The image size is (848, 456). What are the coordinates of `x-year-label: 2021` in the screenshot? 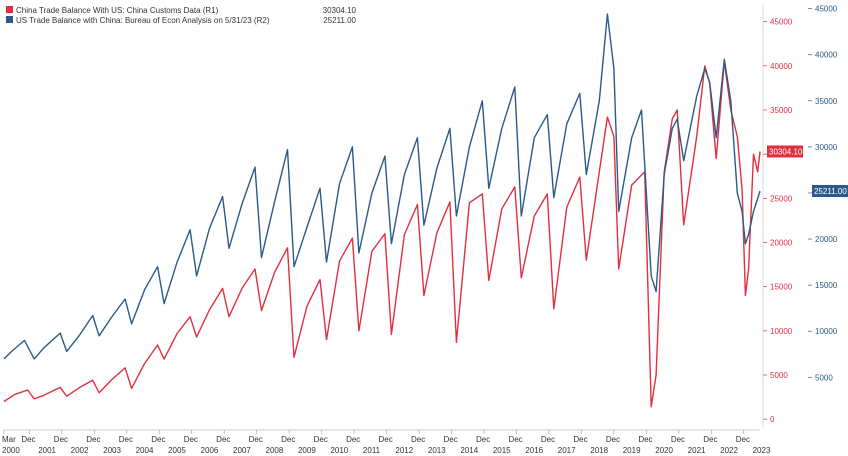 It's located at (697, 450).